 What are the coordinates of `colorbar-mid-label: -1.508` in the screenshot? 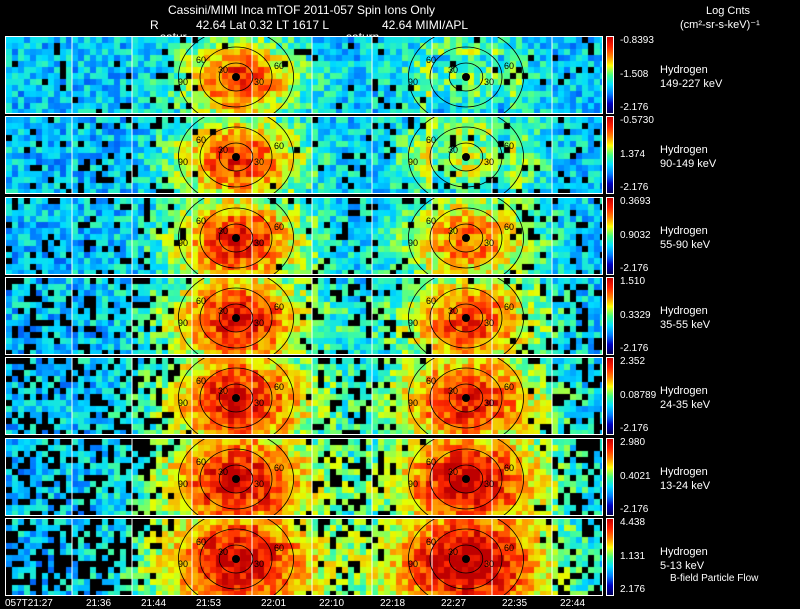 It's located at (634, 74).